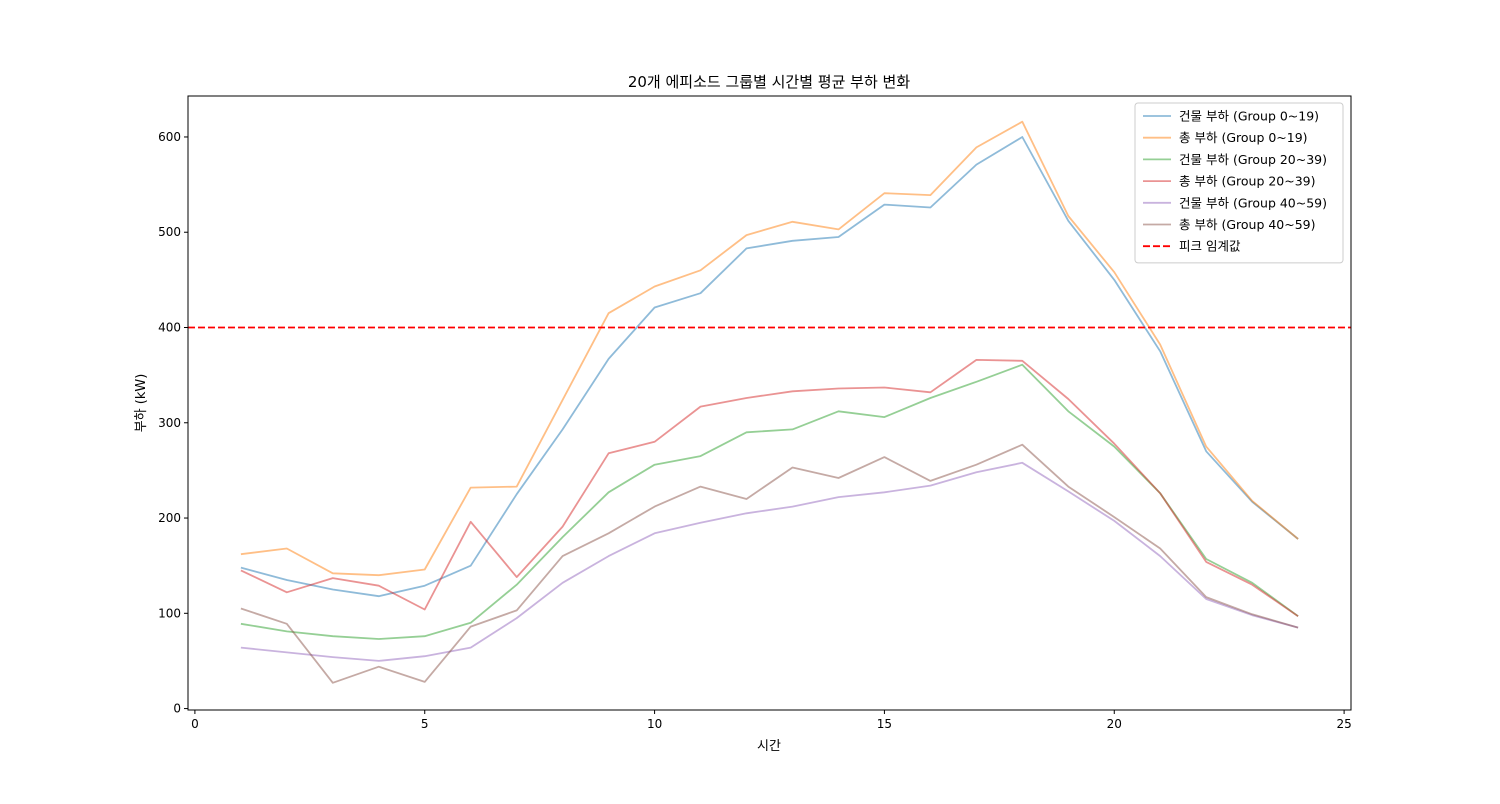 The width and height of the screenshot is (1500, 804). What do you see at coordinates (169, 137) in the screenshot?
I see `y-tick-label: 600` at bounding box center [169, 137].